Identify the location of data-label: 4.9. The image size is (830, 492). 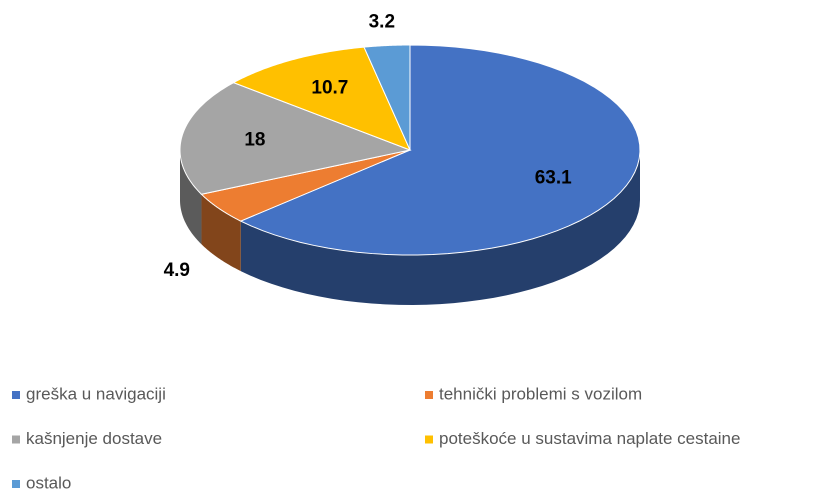
(177, 270).